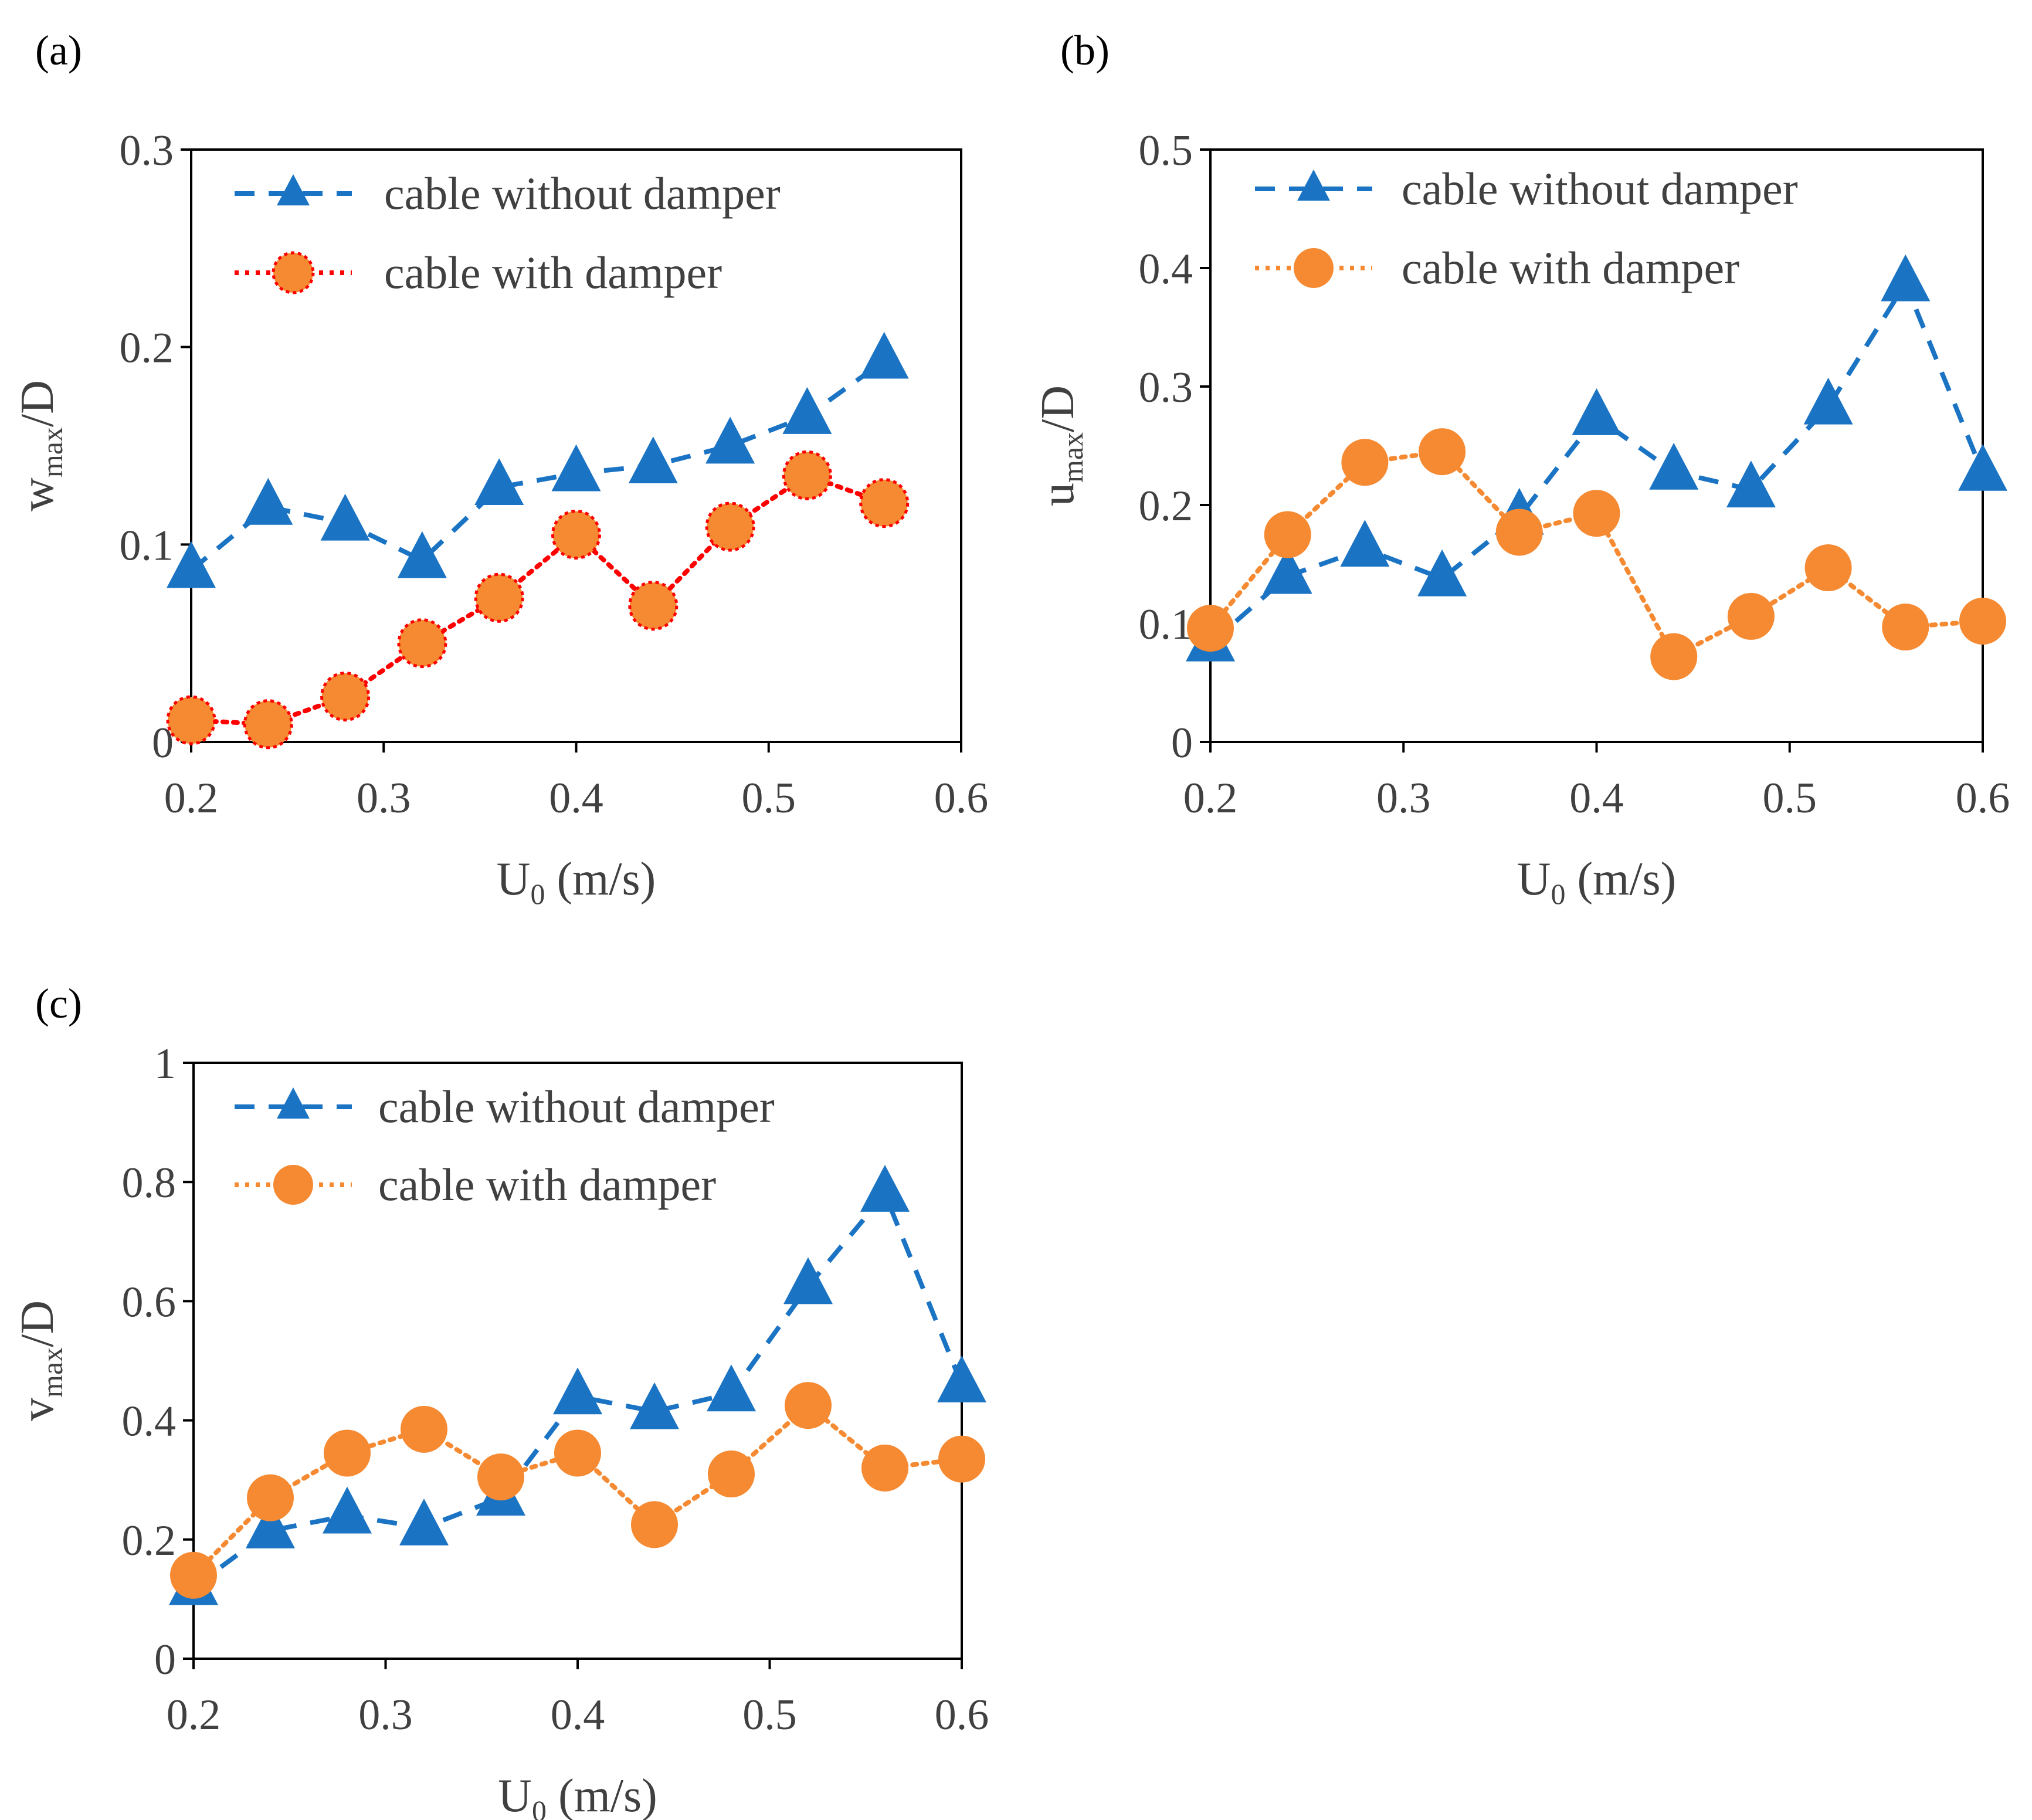 The width and height of the screenshot is (2032, 1820). What do you see at coordinates (515, 1795) in the screenshot?
I see `x-axis-label-main: U` at bounding box center [515, 1795].